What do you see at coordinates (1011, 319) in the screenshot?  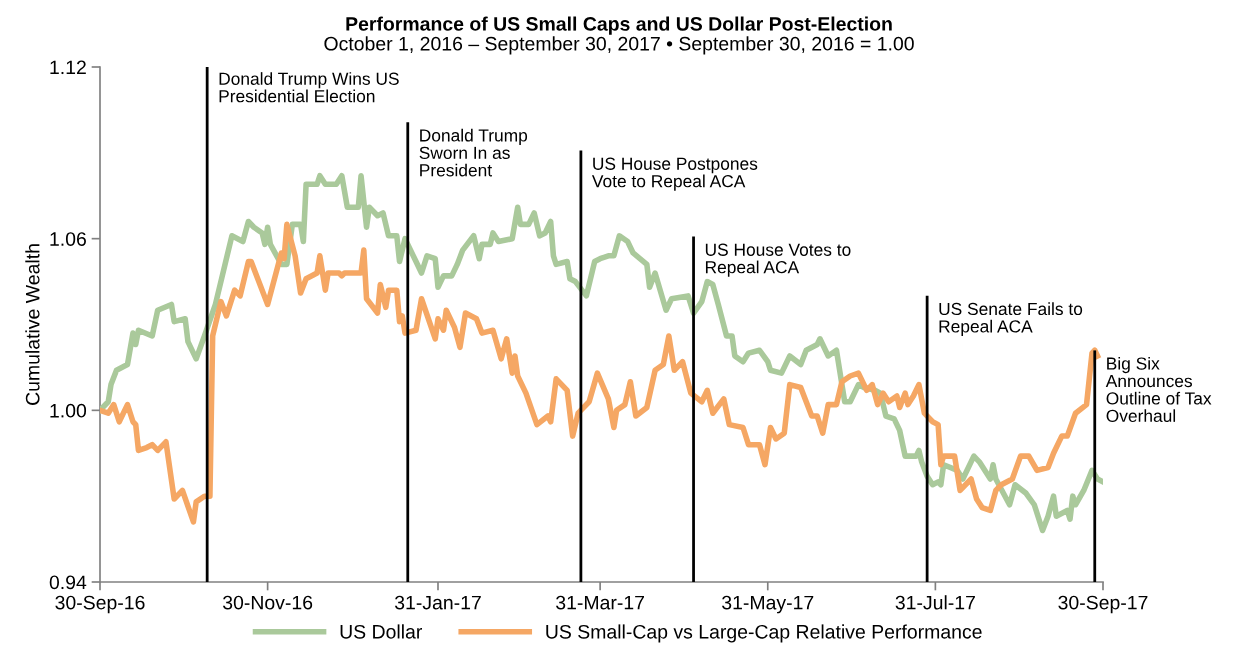 I see `ref-line-label: US Senate Fails to Repeal ACA` at bounding box center [1011, 319].